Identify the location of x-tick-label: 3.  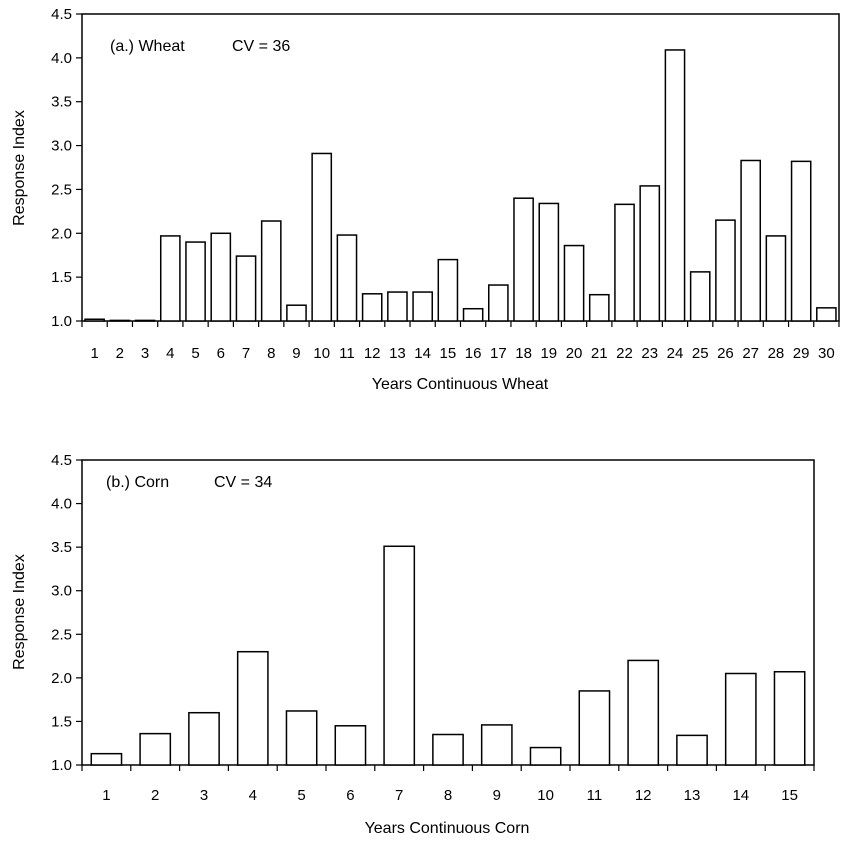
(145, 353).